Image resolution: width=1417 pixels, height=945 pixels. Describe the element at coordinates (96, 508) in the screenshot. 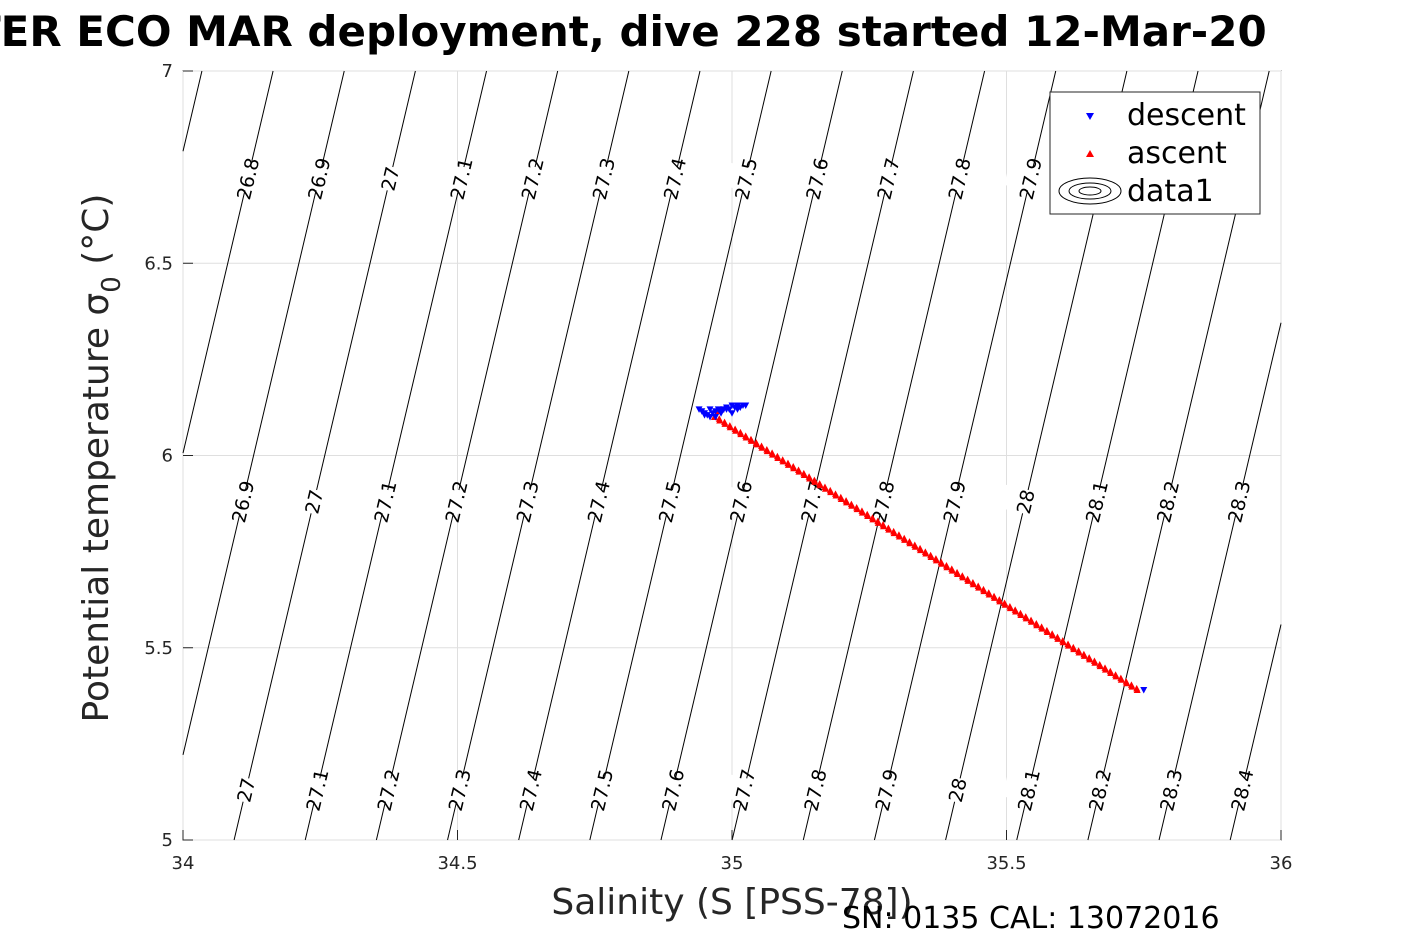

I see `y-axis-label-main: Potential temperature σ` at that location.